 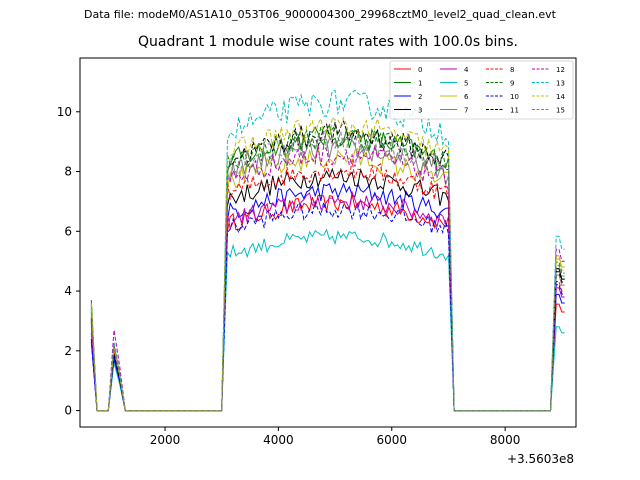 I want to click on legend-label-11: 11, so click(x=514, y=111).